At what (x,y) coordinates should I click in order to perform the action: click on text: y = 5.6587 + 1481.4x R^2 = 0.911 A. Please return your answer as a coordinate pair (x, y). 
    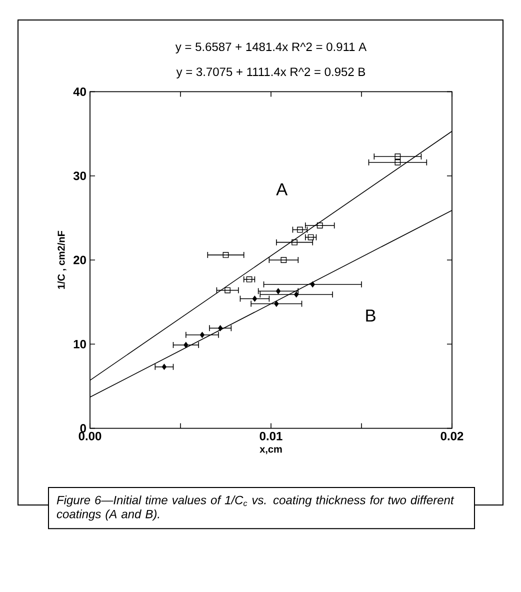
    Looking at the image, I should click on (271, 48).